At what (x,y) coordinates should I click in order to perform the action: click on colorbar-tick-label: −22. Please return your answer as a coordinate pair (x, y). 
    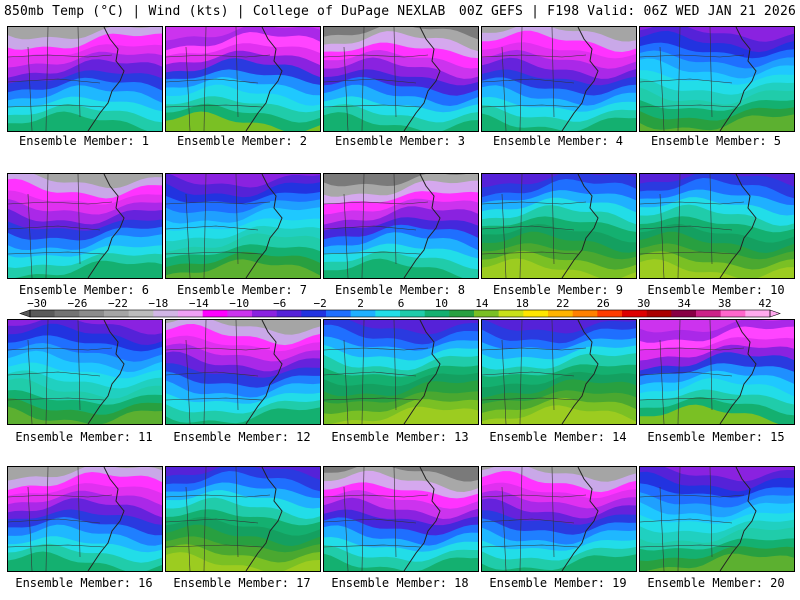
    Looking at the image, I should click on (117, 303).